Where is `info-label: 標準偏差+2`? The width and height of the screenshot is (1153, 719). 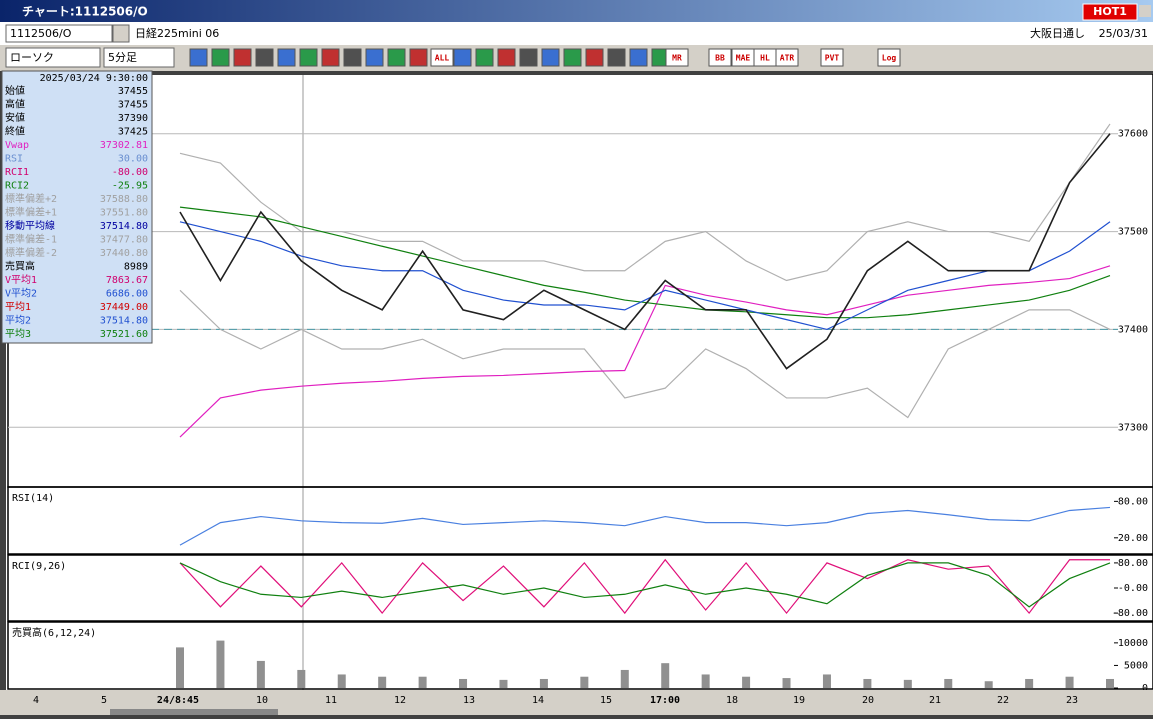 info-label: 標準偏差+2 is located at coordinates (31, 198).